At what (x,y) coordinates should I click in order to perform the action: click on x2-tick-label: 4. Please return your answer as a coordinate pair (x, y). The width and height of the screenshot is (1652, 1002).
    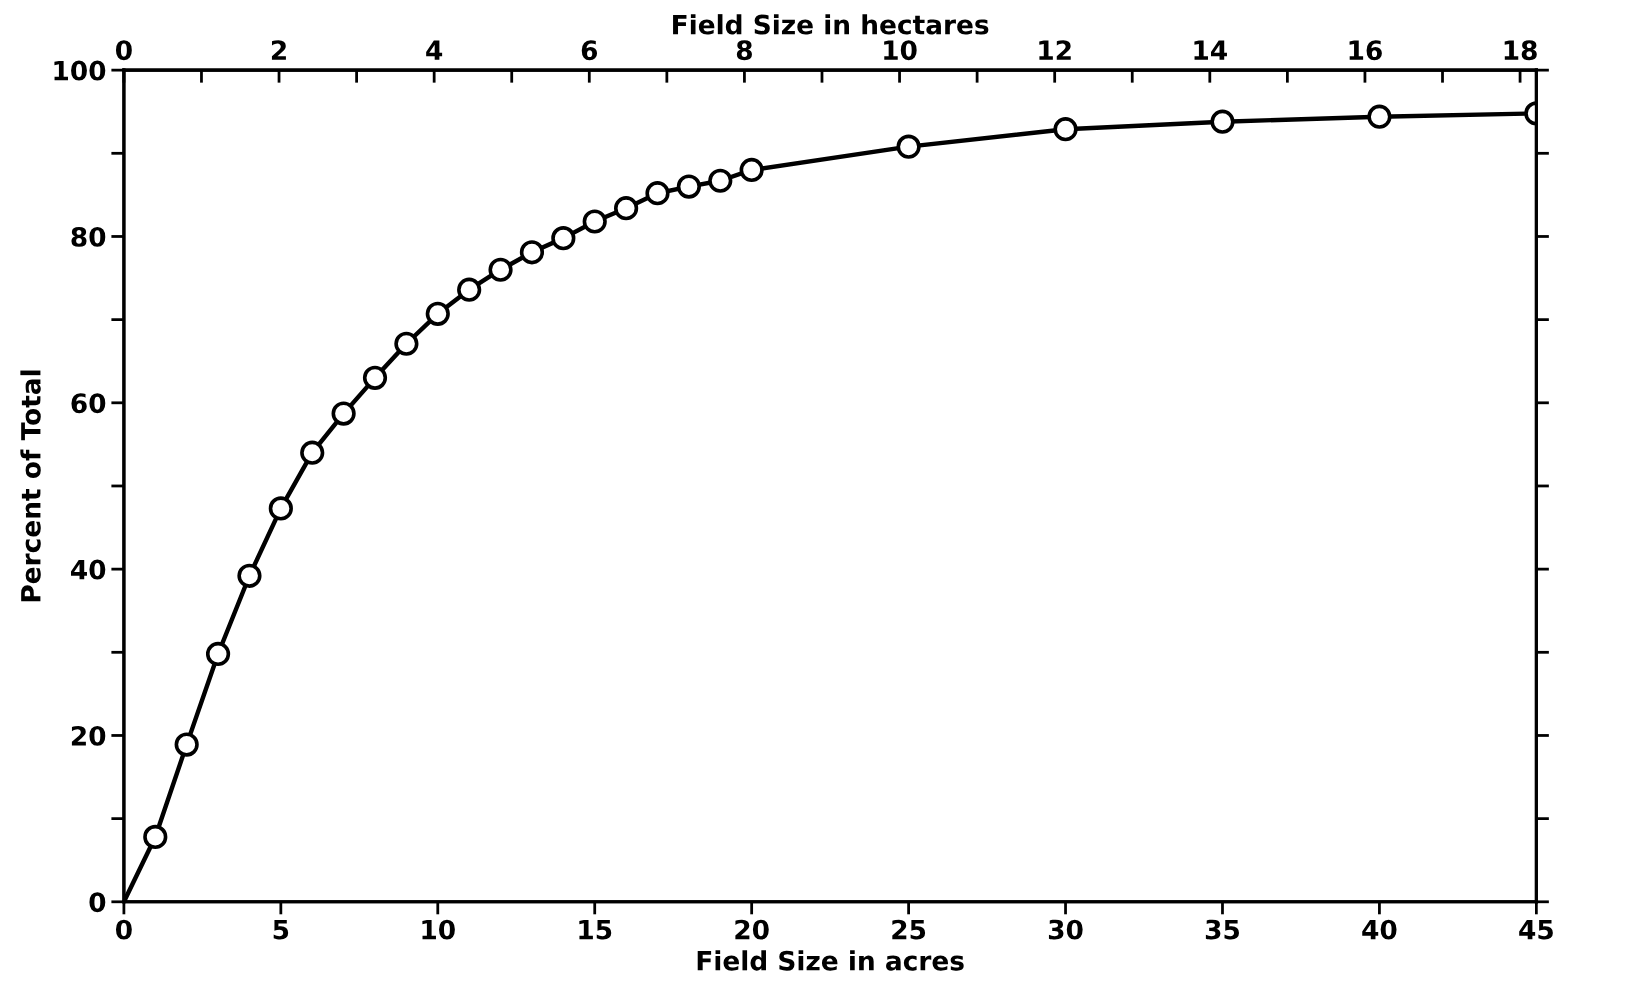
    Looking at the image, I should click on (434, 50).